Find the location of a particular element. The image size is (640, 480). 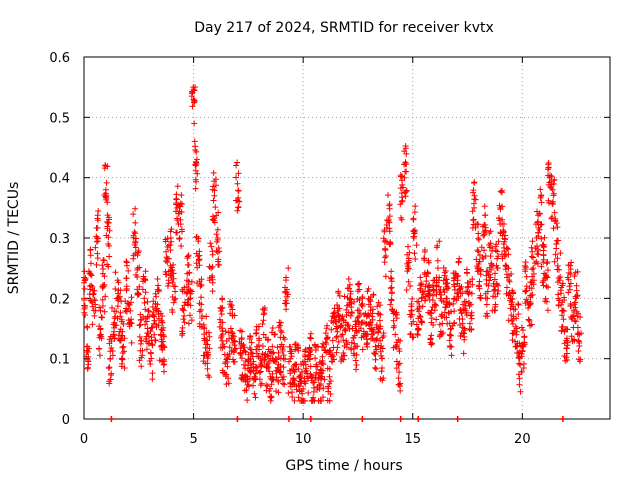

x-tick-label: 5 is located at coordinates (193, 439).